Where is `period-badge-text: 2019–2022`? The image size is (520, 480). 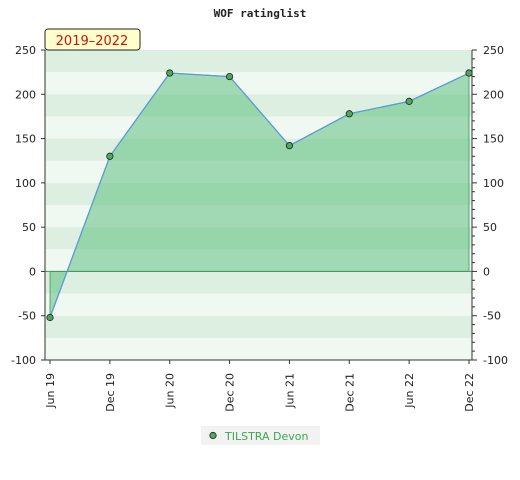
period-badge-text: 2019–2022 is located at coordinates (92, 41).